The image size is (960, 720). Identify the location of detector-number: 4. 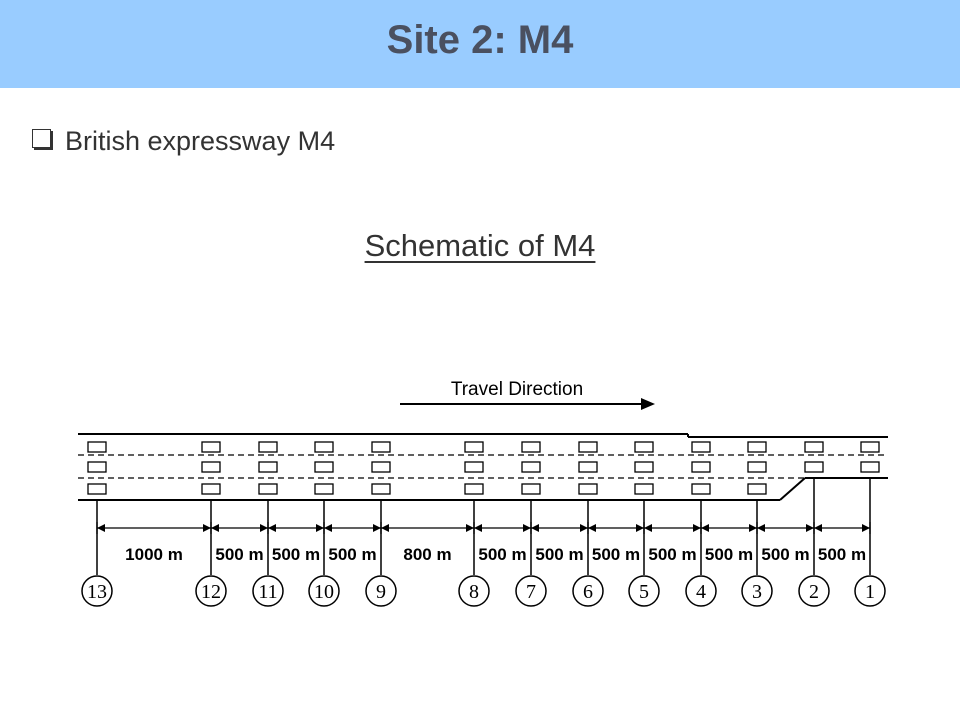
(701, 592).